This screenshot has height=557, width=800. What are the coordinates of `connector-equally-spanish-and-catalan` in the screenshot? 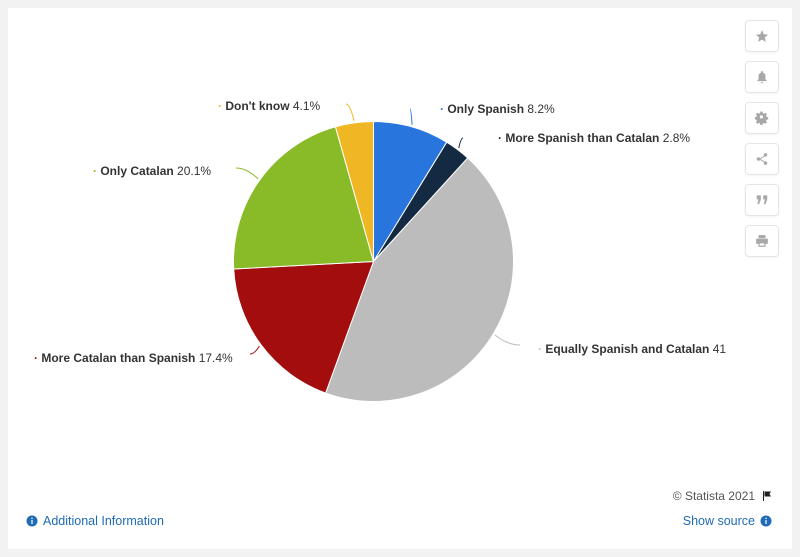 It's located at (507, 340).